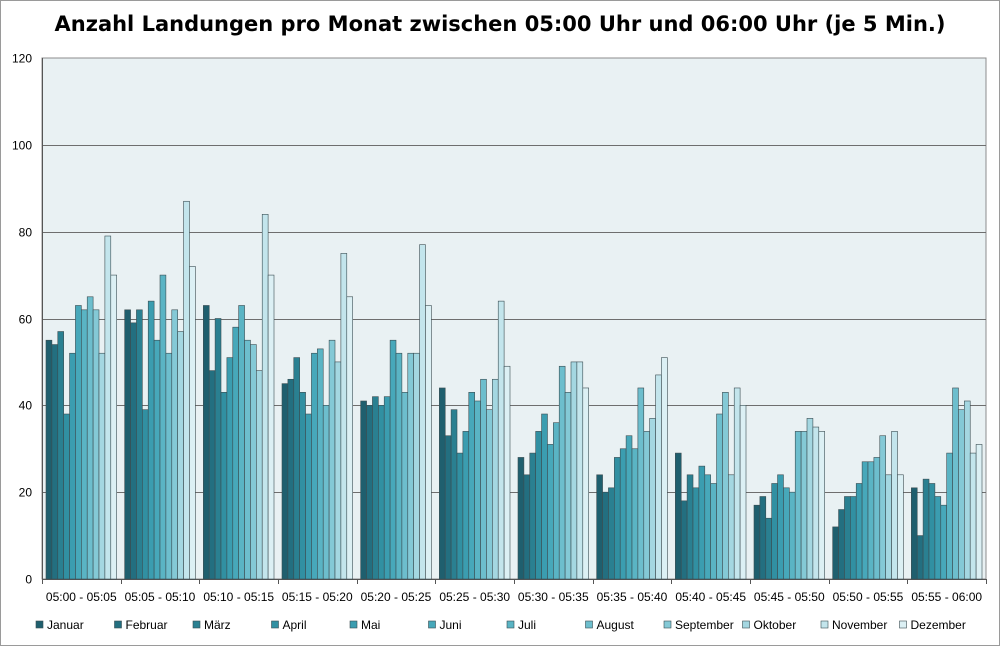  I want to click on x-tick-label: 05:35 - 05:40, so click(632, 597).